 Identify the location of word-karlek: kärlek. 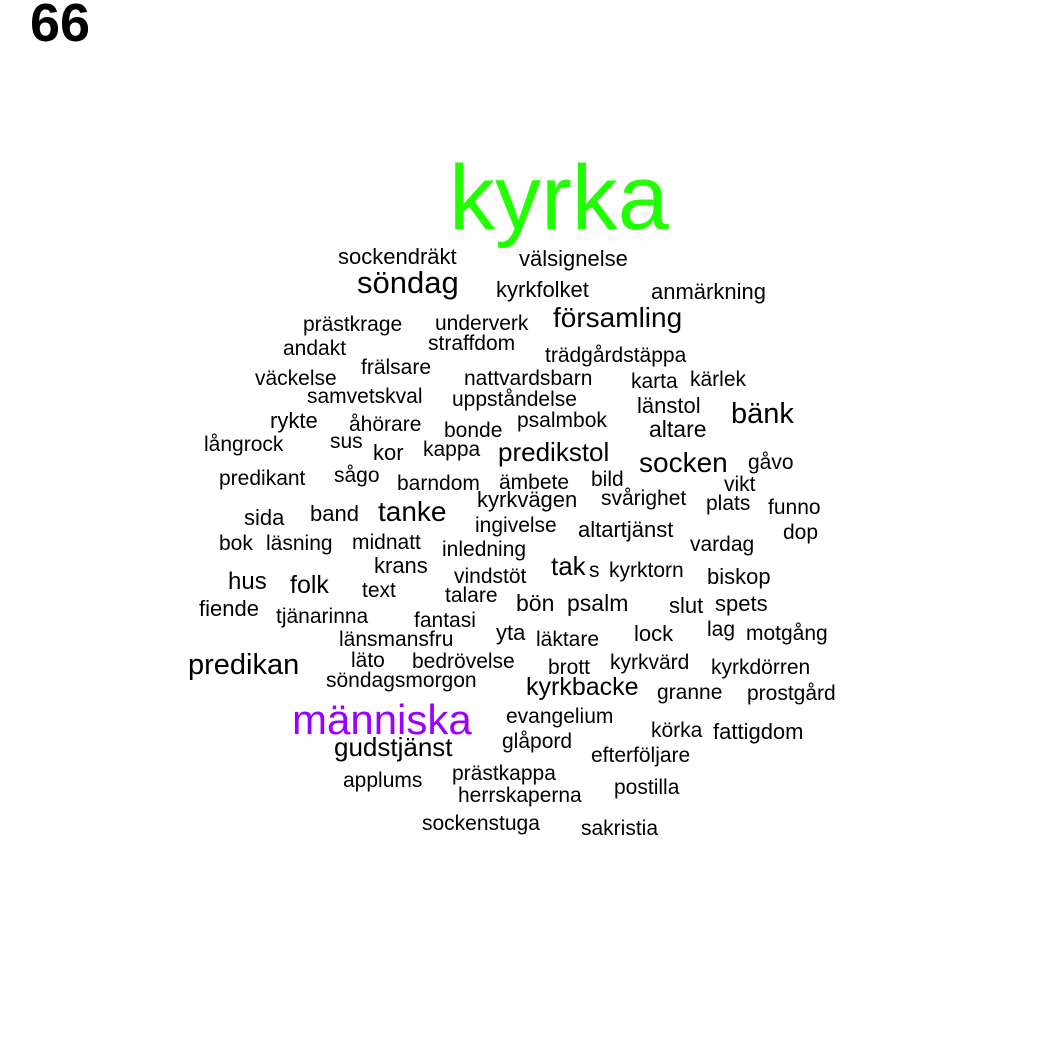
(718, 379).